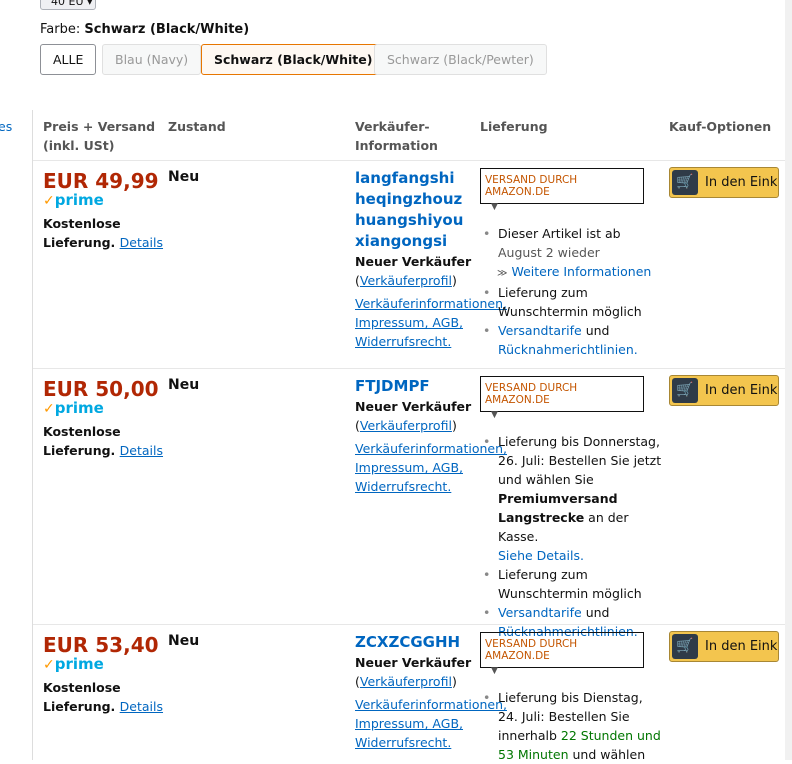 The image size is (792, 764). I want to click on see-details-link: Siehe Details., so click(541, 555).